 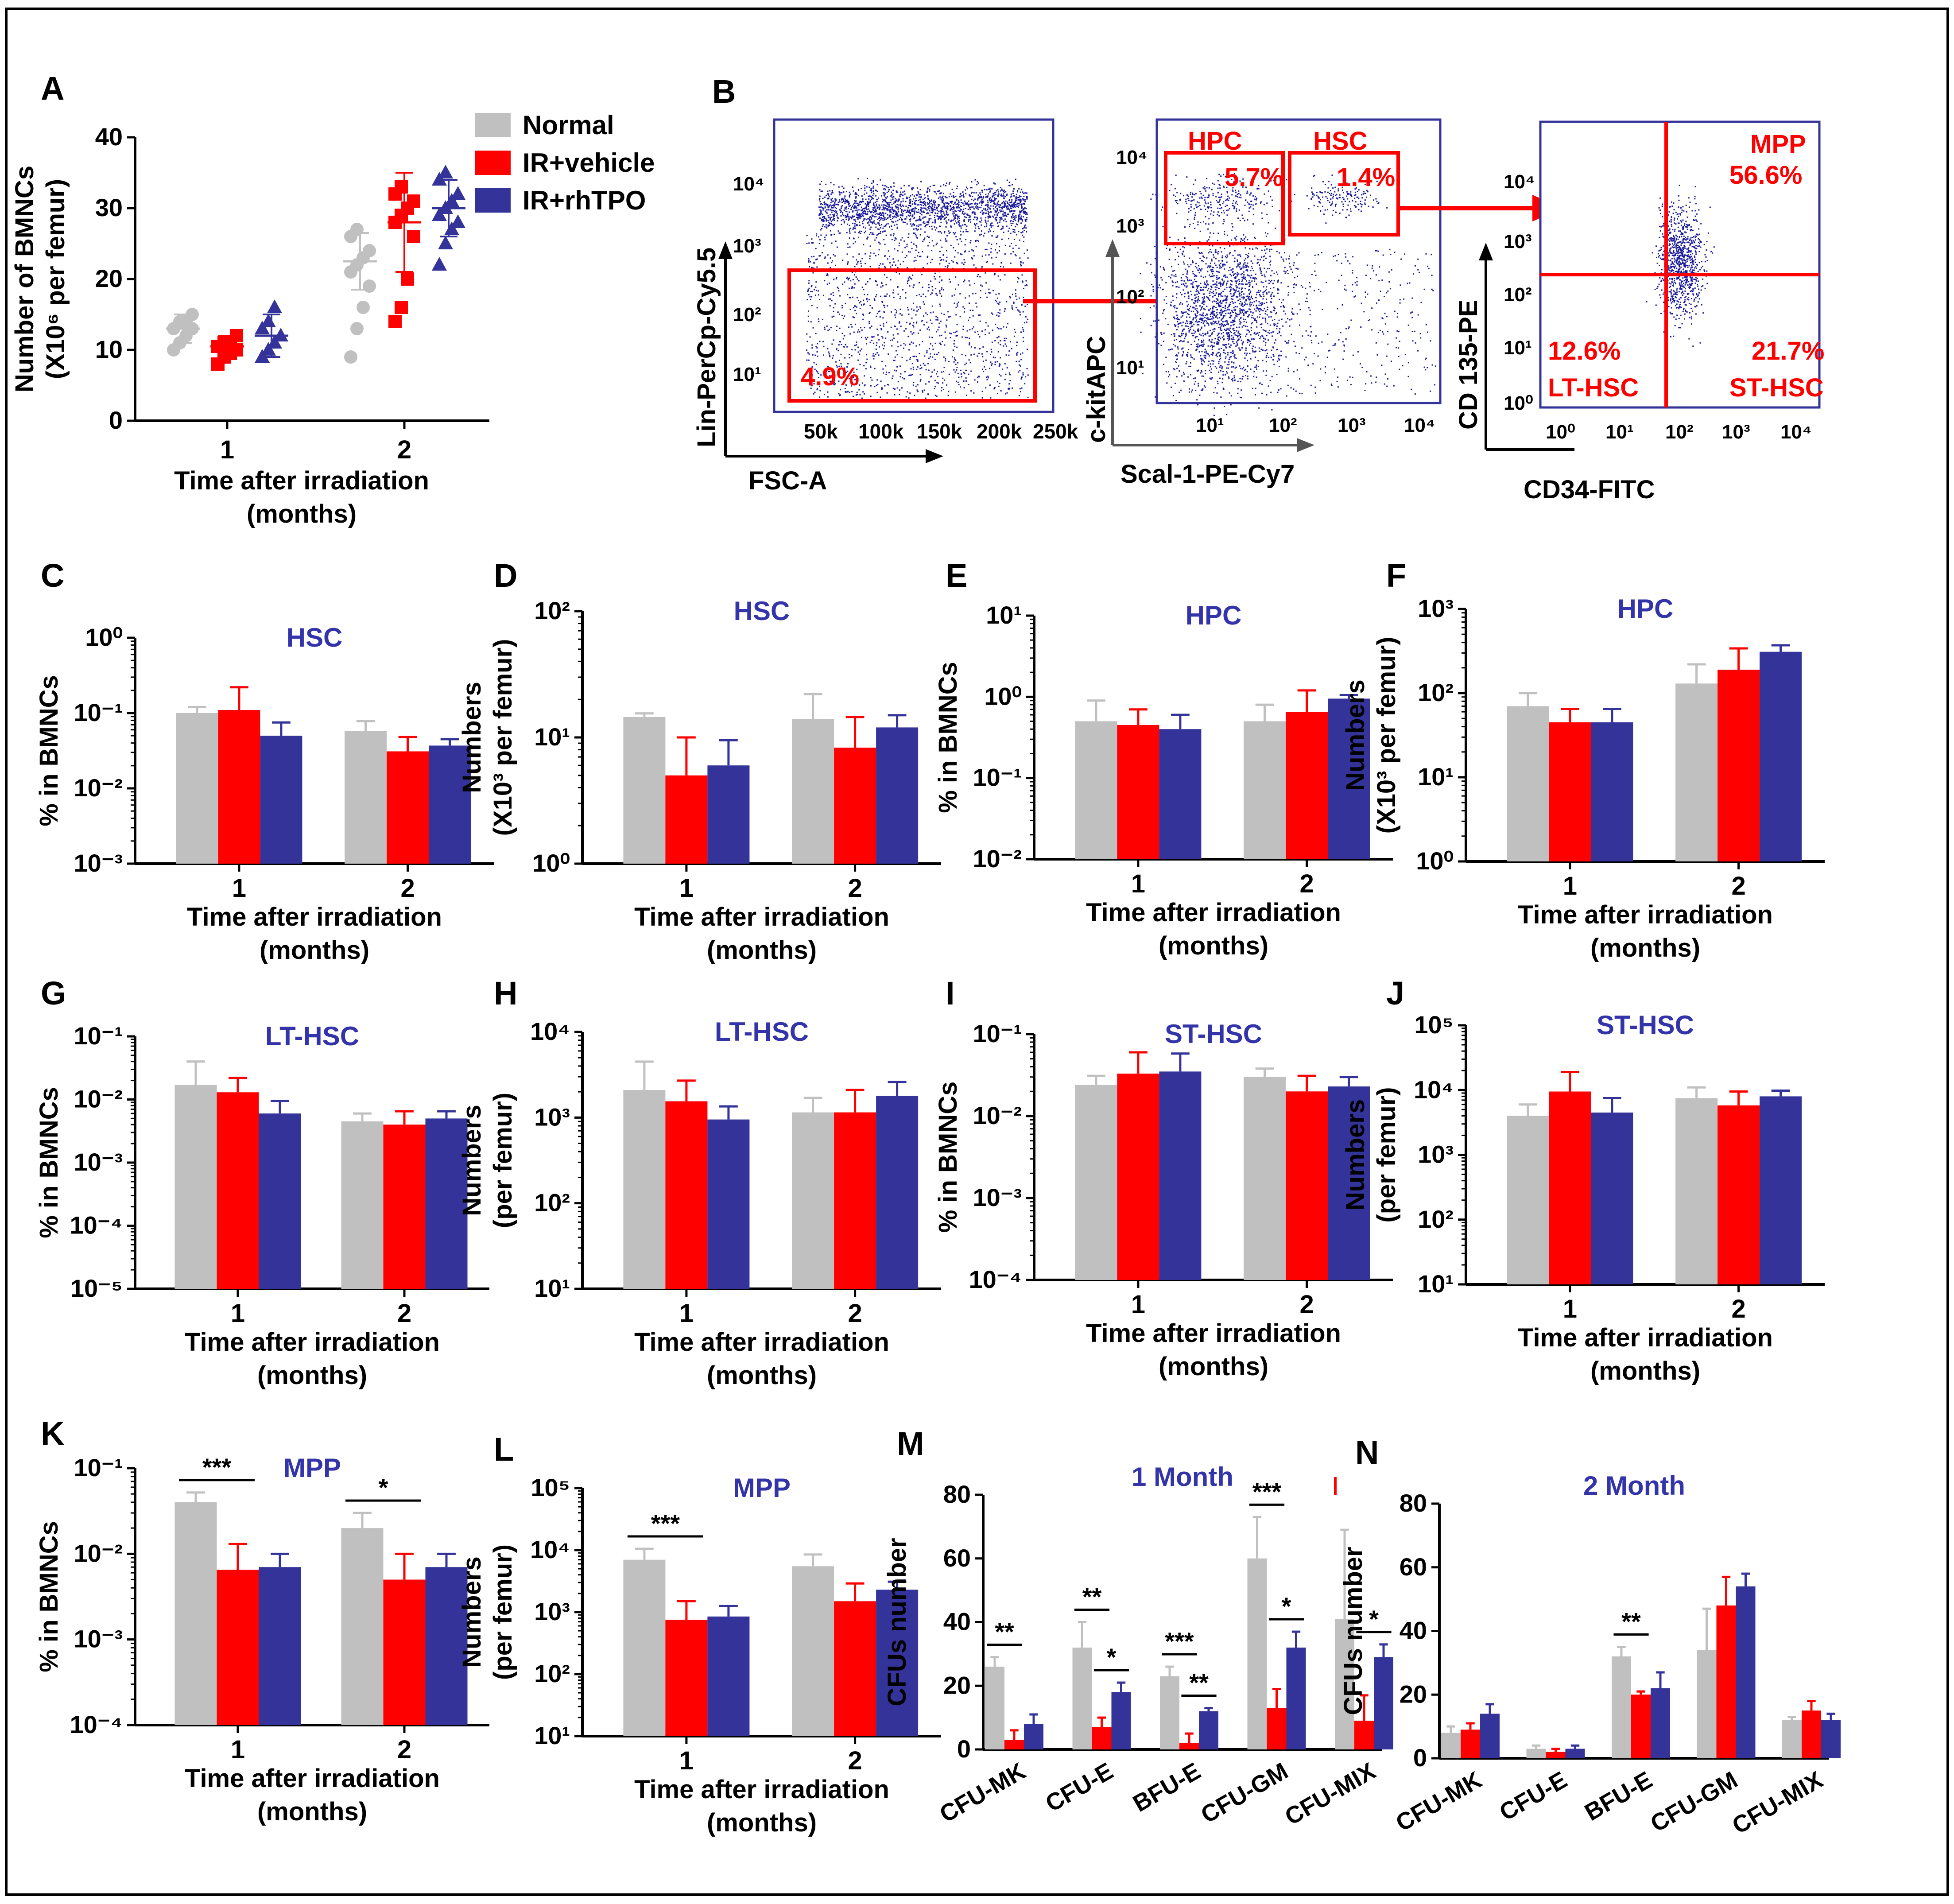 I want to click on panel-e-xlabel-unit: (months), so click(x=1213, y=945).